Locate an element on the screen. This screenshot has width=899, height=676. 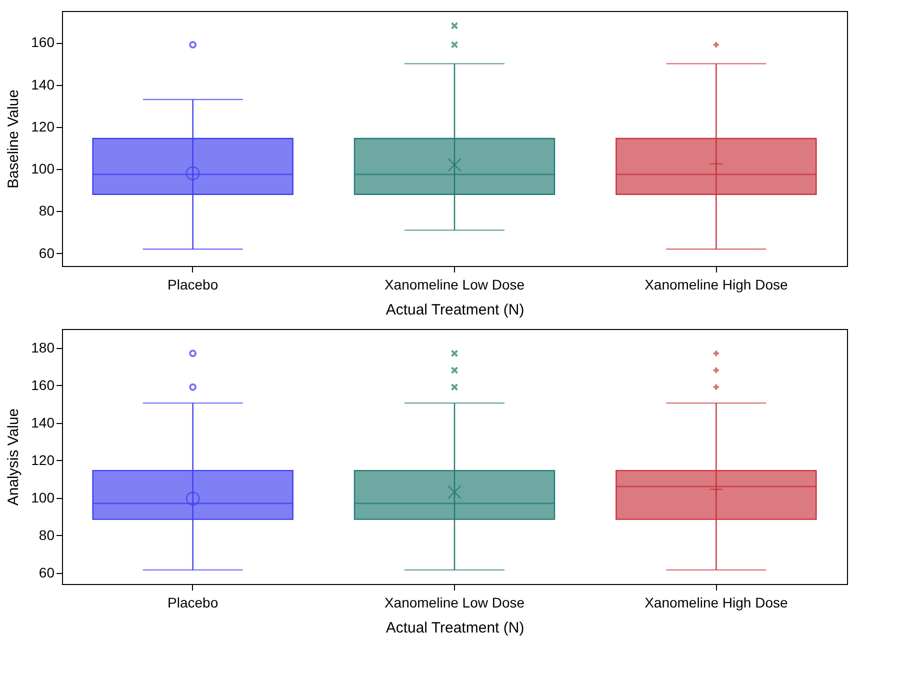
y-axis-title: Analysis Value is located at coordinates (13, 457).